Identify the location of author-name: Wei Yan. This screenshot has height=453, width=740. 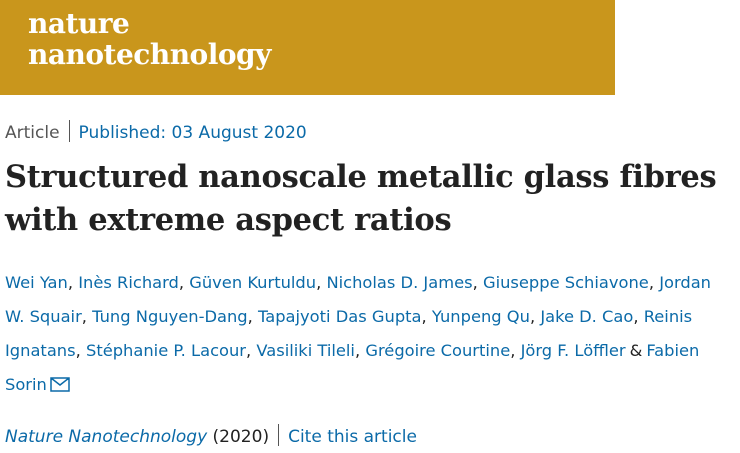
(36, 282).